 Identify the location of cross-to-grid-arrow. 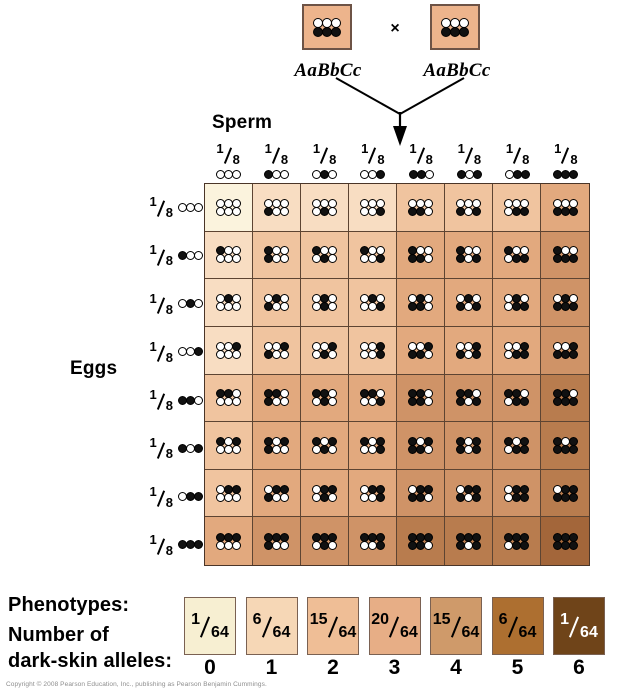
(400, 111).